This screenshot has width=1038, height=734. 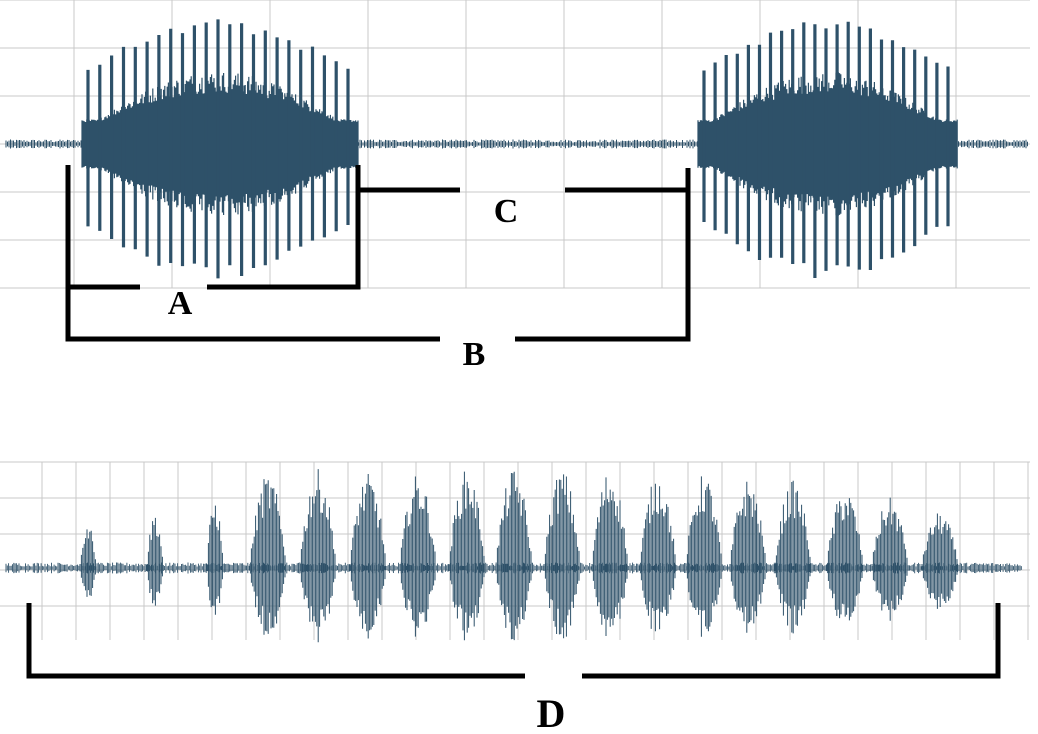 I want to click on label-a: A, so click(x=180, y=303).